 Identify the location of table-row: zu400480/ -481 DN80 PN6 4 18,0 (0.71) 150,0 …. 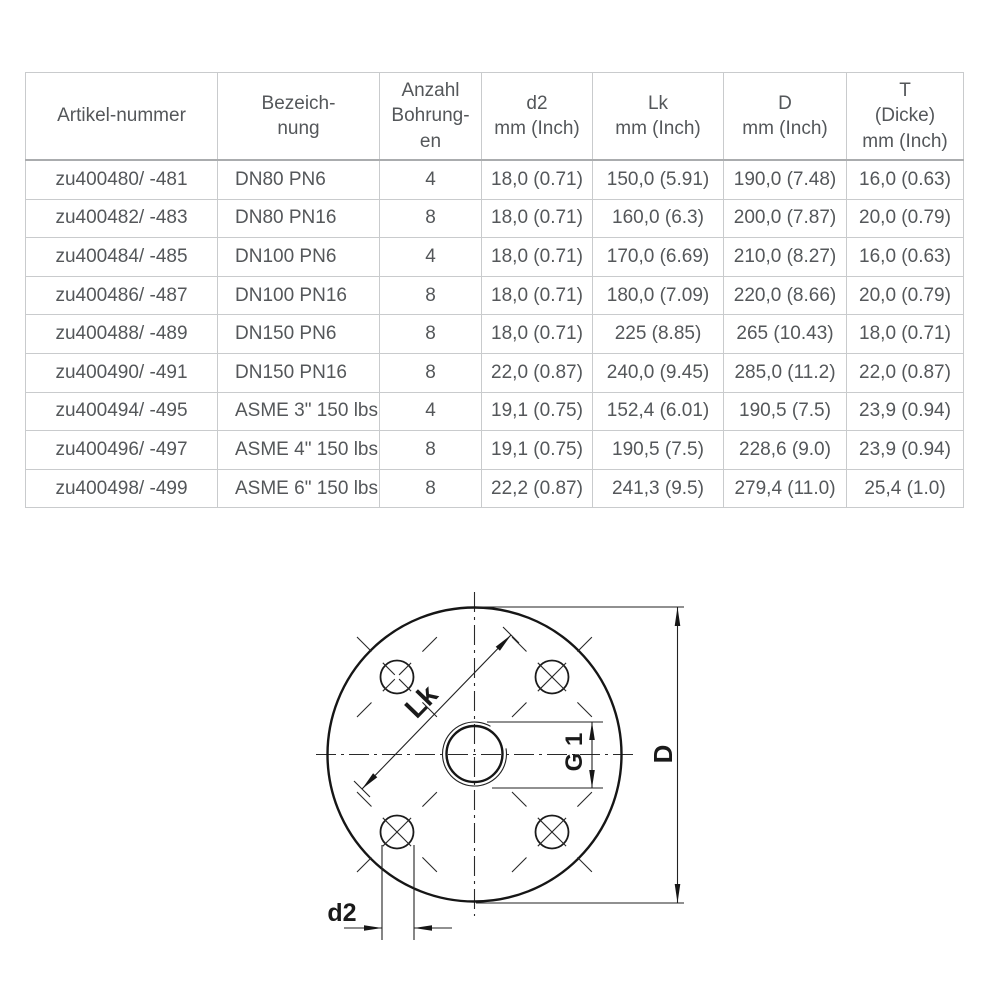
(494, 179).